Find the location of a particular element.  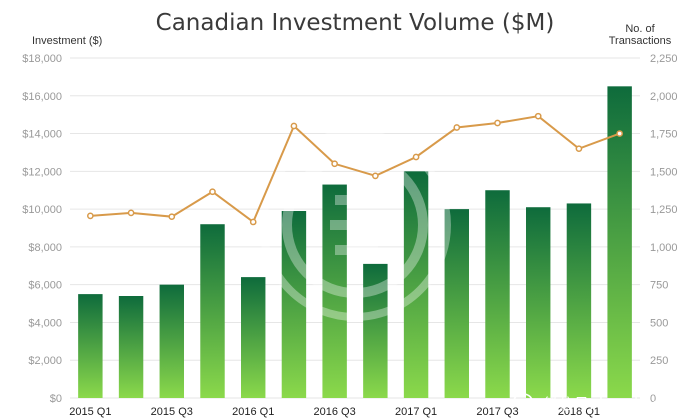

x-tick-label: 2015 Q3 is located at coordinates (172, 412).